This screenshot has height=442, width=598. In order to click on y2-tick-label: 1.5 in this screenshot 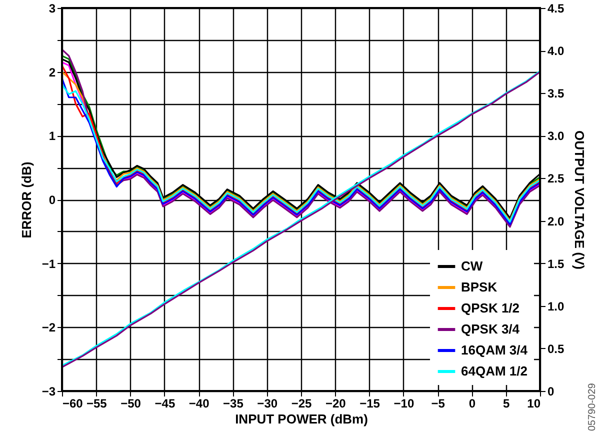, I will do `click(556, 263)`.